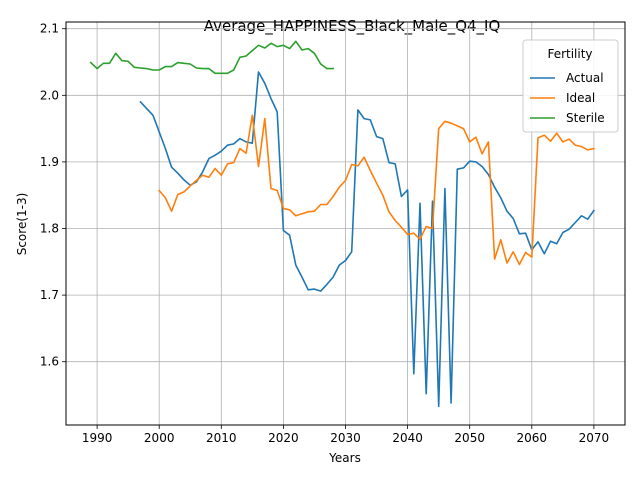 The height and width of the screenshot is (480, 640). I want to click on legend-title: Fertility, so click(569, 54).